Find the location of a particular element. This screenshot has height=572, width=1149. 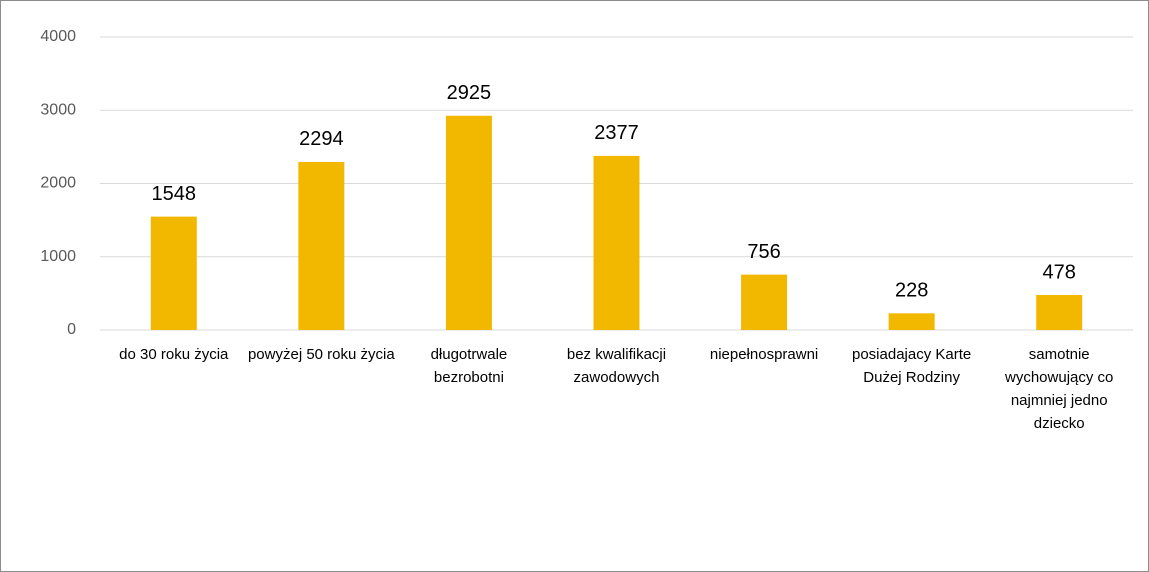

data-label: 2925 is located at coordinates (469, 93).